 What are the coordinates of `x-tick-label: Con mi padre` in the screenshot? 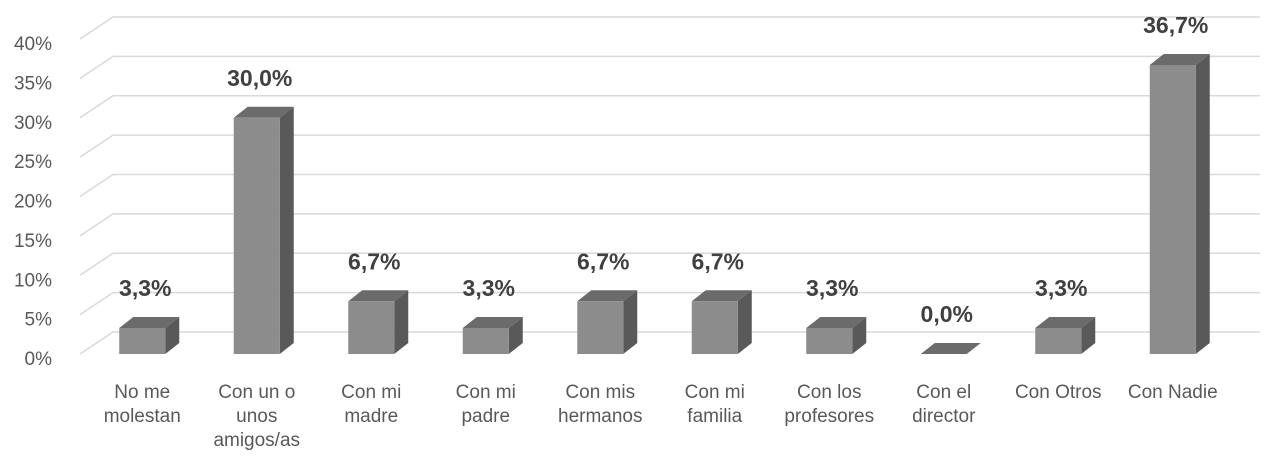 It's located at (485, 404).